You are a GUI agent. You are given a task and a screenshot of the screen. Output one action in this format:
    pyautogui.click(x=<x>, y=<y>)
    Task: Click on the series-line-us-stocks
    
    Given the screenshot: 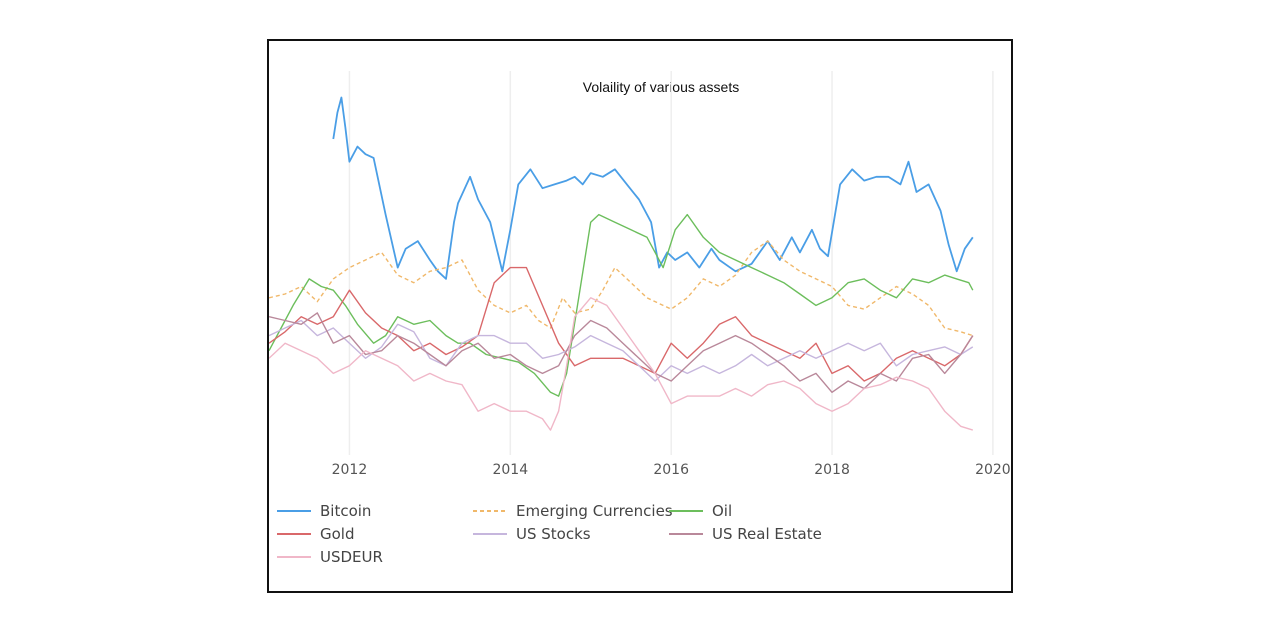 What is the action you would take?
    pyautogui.click(x=621, y=350)
    